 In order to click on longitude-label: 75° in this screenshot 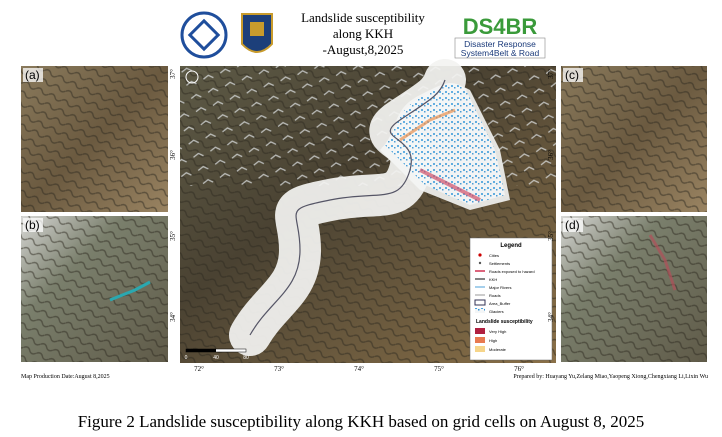, I will do `click(439, 369)`.